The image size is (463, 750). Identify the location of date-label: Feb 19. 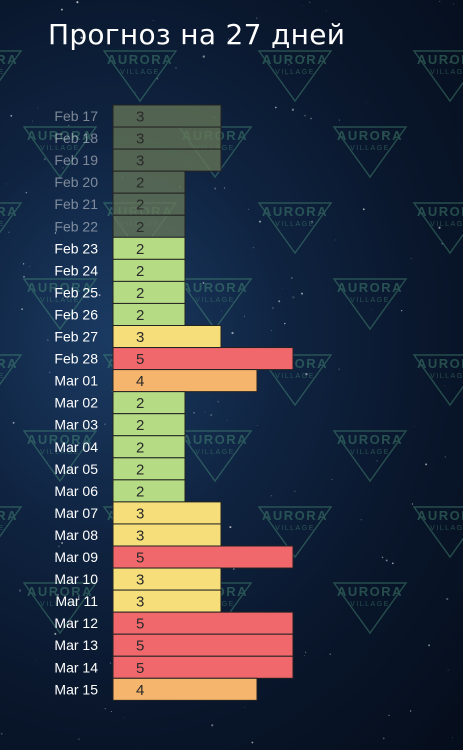
(76, 160).